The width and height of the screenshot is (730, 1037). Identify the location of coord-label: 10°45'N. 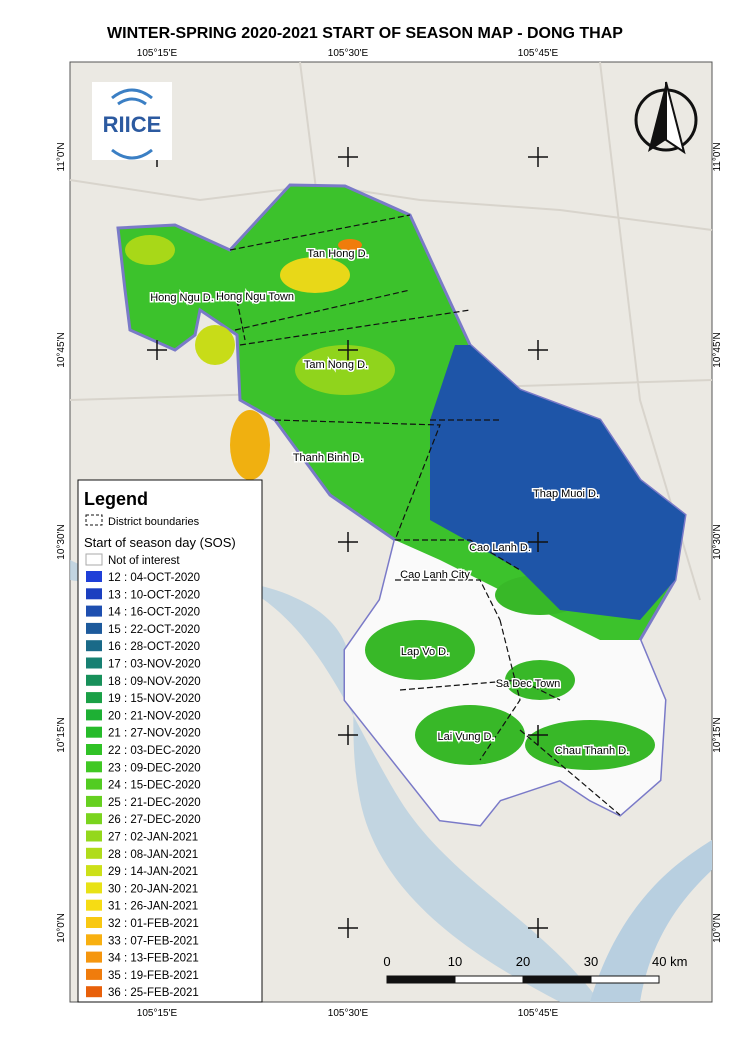
(717, 349).